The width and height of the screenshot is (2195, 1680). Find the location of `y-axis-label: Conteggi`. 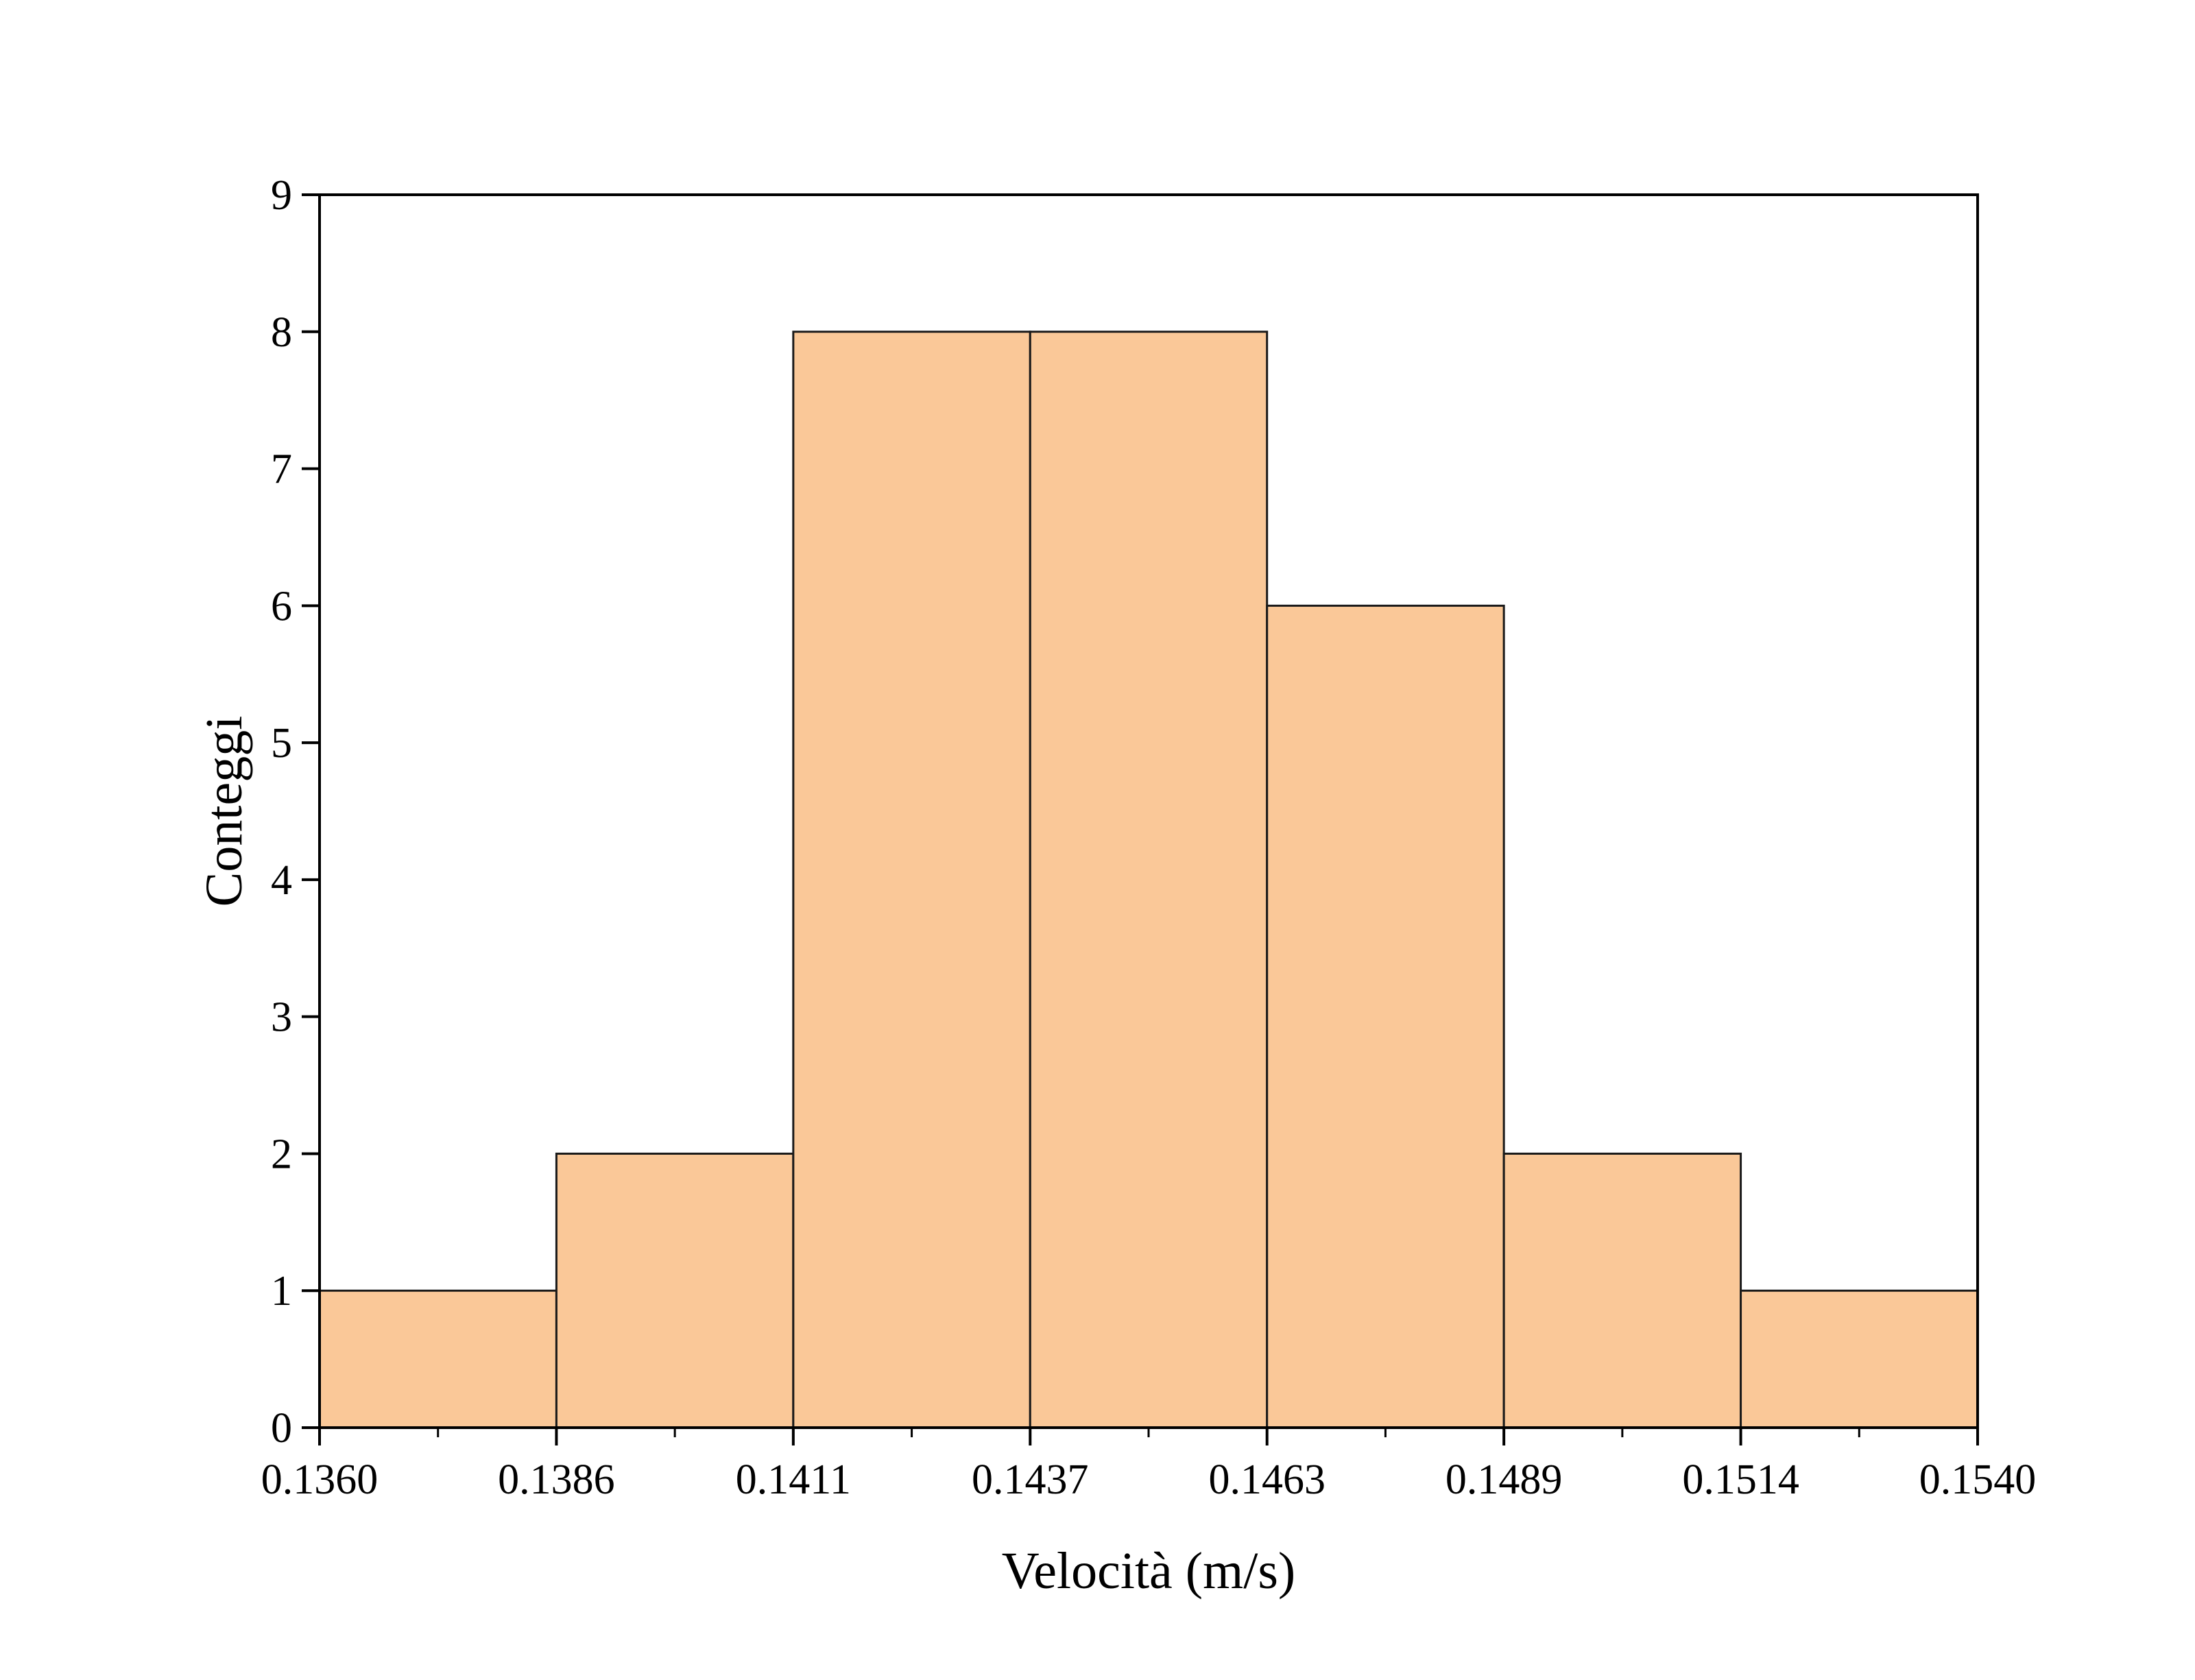

y-axis-label: Conteggi is located at coordinates (224, 811).